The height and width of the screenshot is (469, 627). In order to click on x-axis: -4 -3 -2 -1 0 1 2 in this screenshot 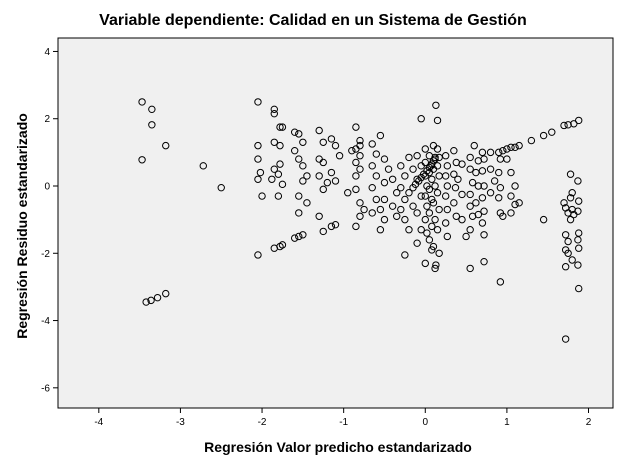, I will do `click(343, 418)`.